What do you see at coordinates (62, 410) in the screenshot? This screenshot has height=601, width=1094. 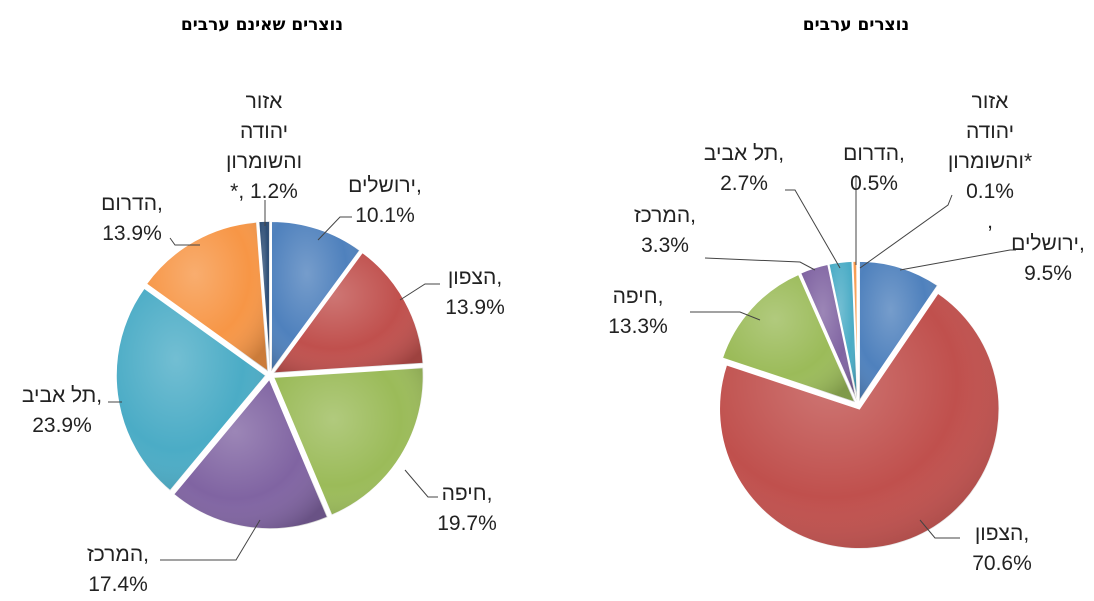 I see `slice-label-4: תל אביב, 23.9%` at bounding box center [62, 410].